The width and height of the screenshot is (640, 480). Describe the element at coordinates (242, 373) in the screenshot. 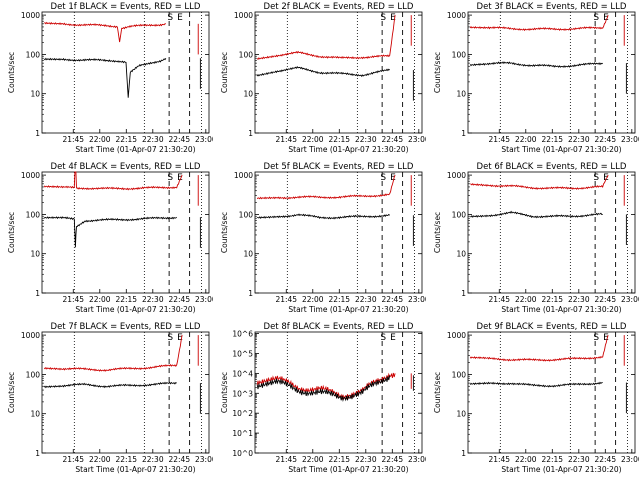

I see `y-tick-label: 10^4` at that location.